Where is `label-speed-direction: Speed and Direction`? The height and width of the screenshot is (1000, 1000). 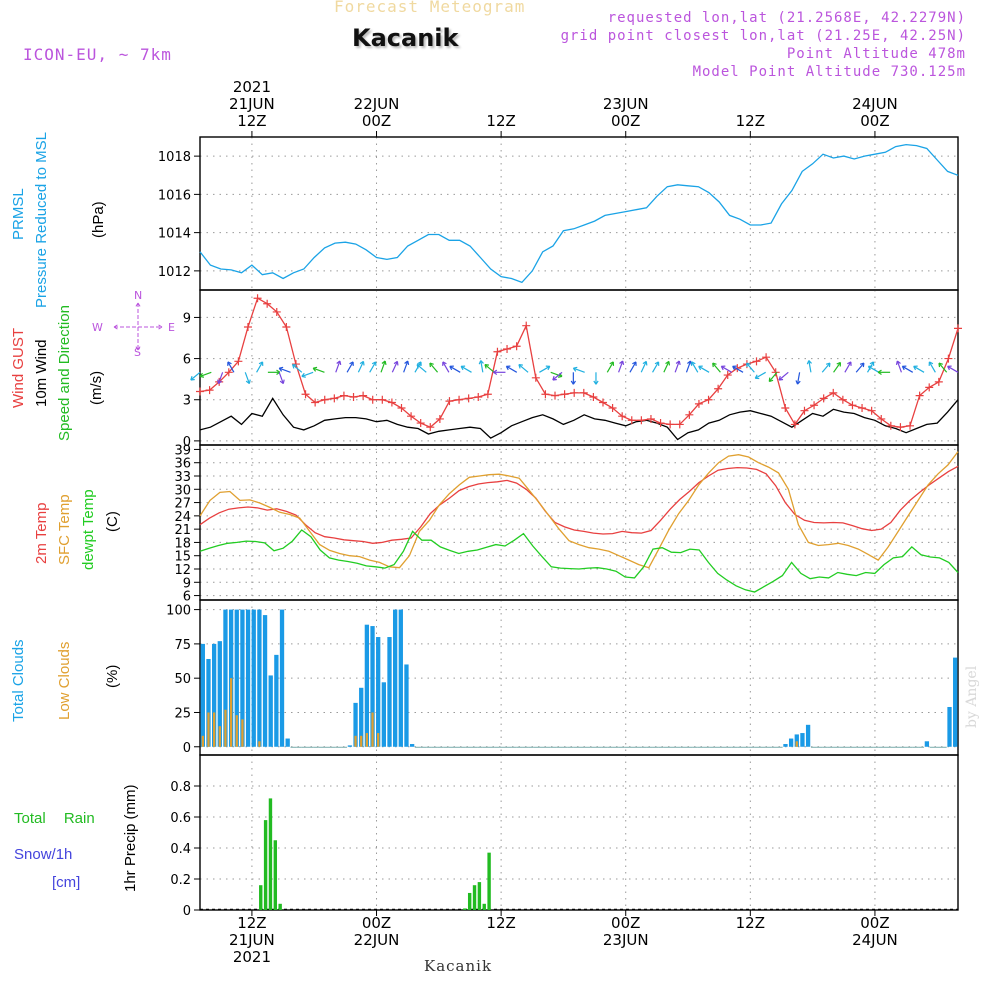
label-speed-direction: Speed and Direction is located at coordinates (64, 373).